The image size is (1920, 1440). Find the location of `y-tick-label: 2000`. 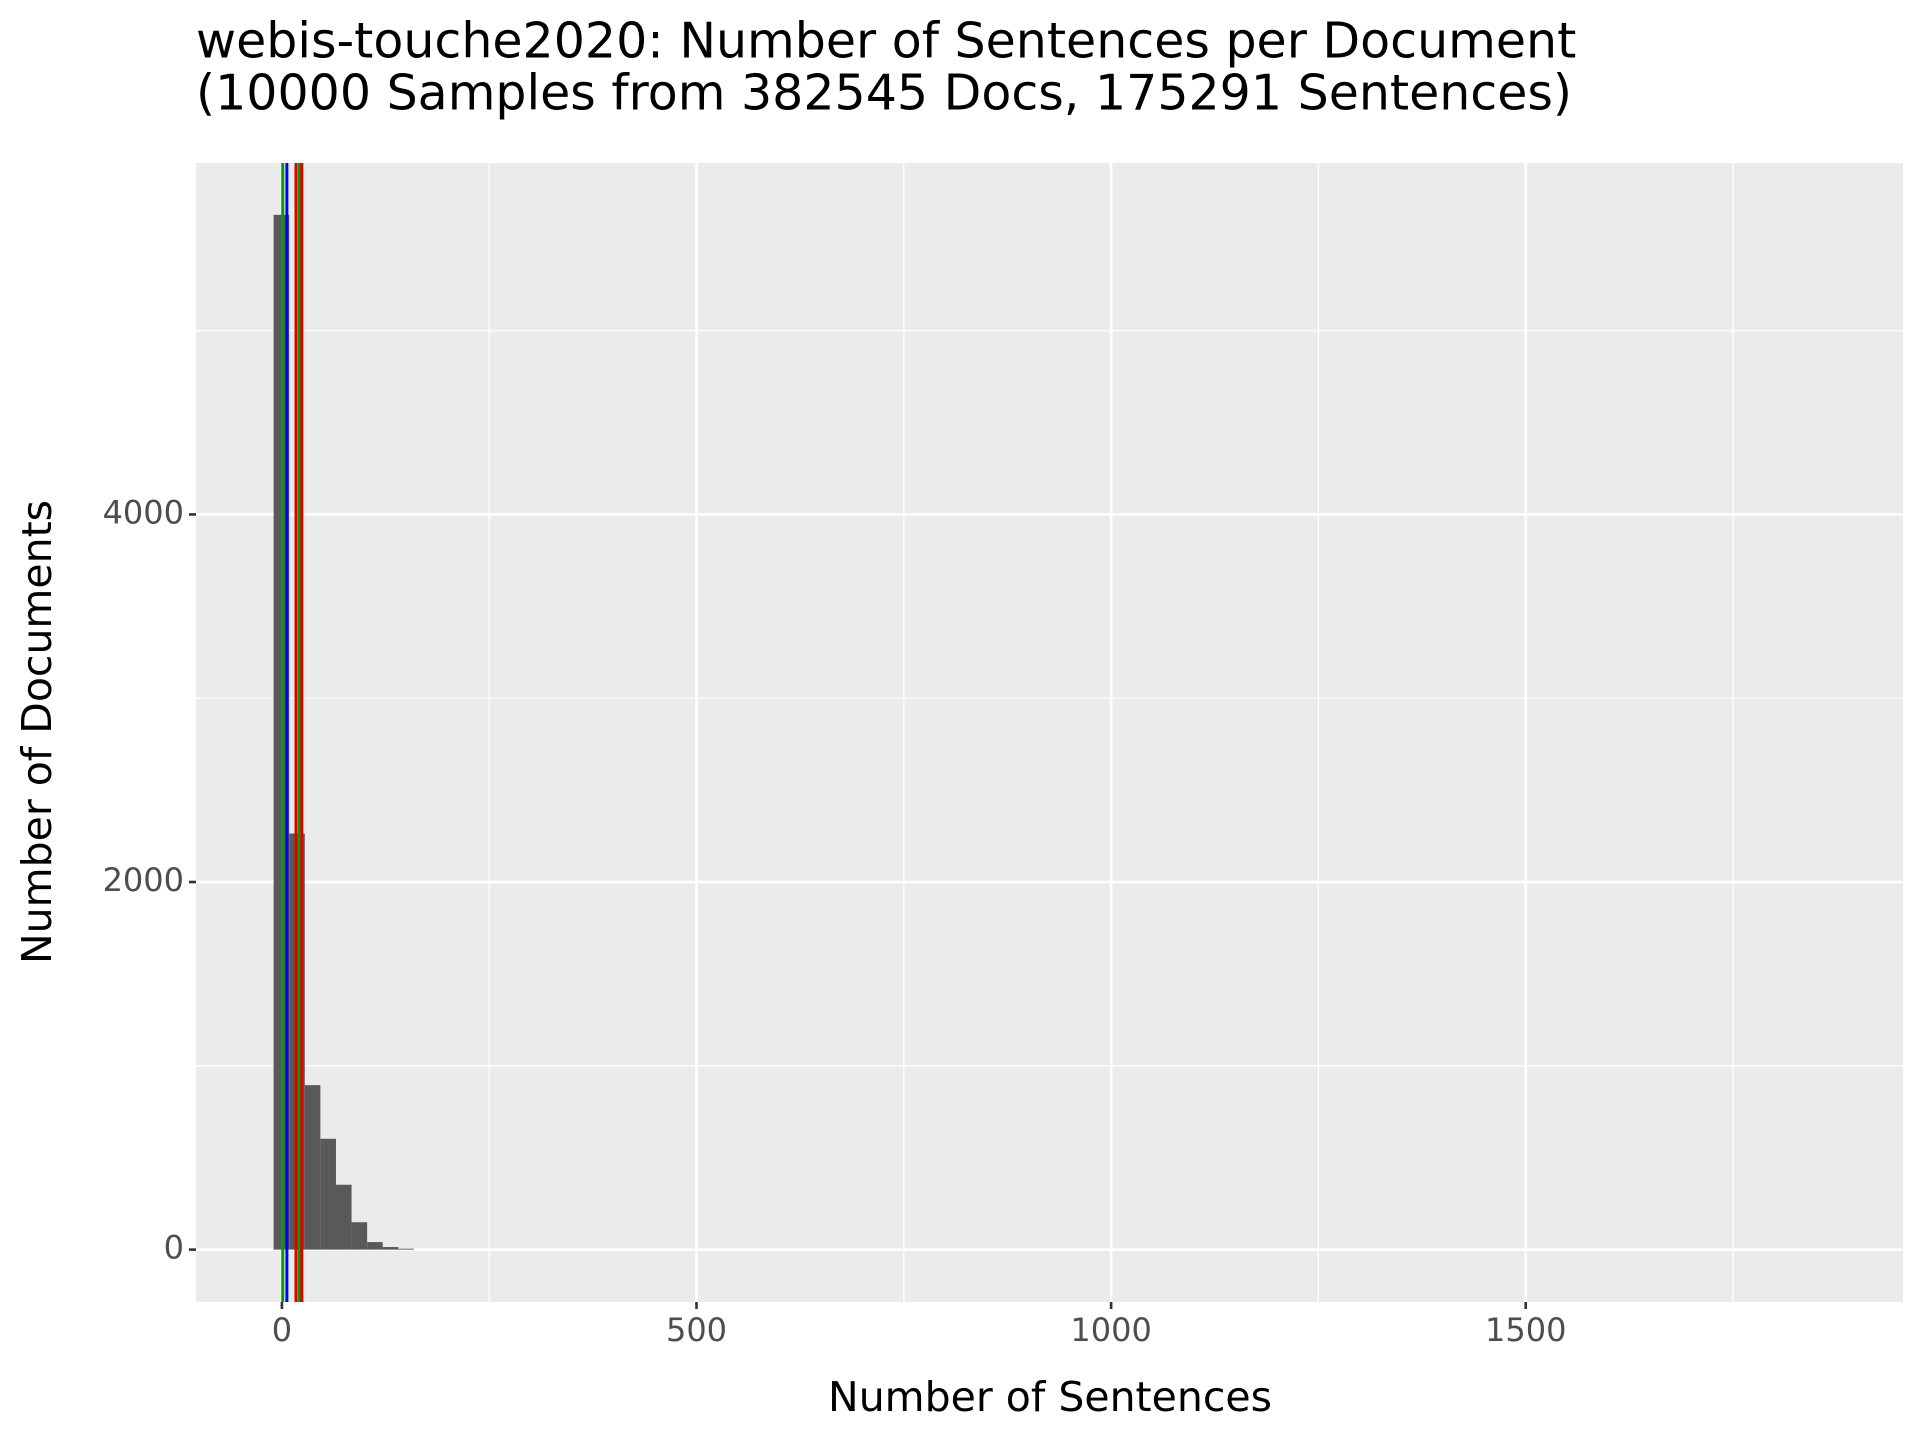

y-tick-label: 2000 is located at coordinates (143, 880).